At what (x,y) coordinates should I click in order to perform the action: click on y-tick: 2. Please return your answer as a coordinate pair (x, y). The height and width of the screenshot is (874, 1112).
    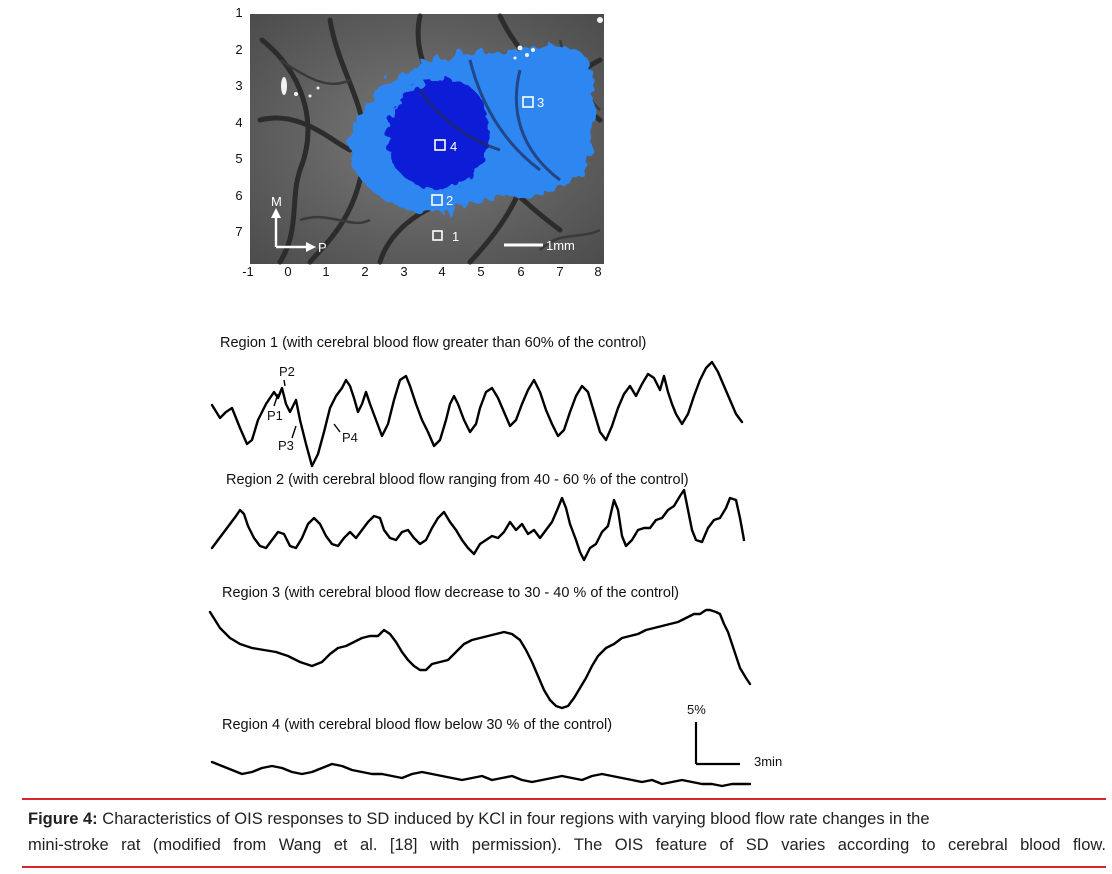
    Looking at the image, I should click on (238, 49).